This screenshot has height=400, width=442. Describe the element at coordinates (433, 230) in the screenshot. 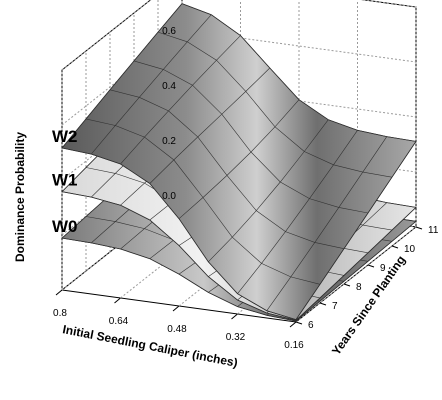

I see `y-tick-label: 11` at that location.